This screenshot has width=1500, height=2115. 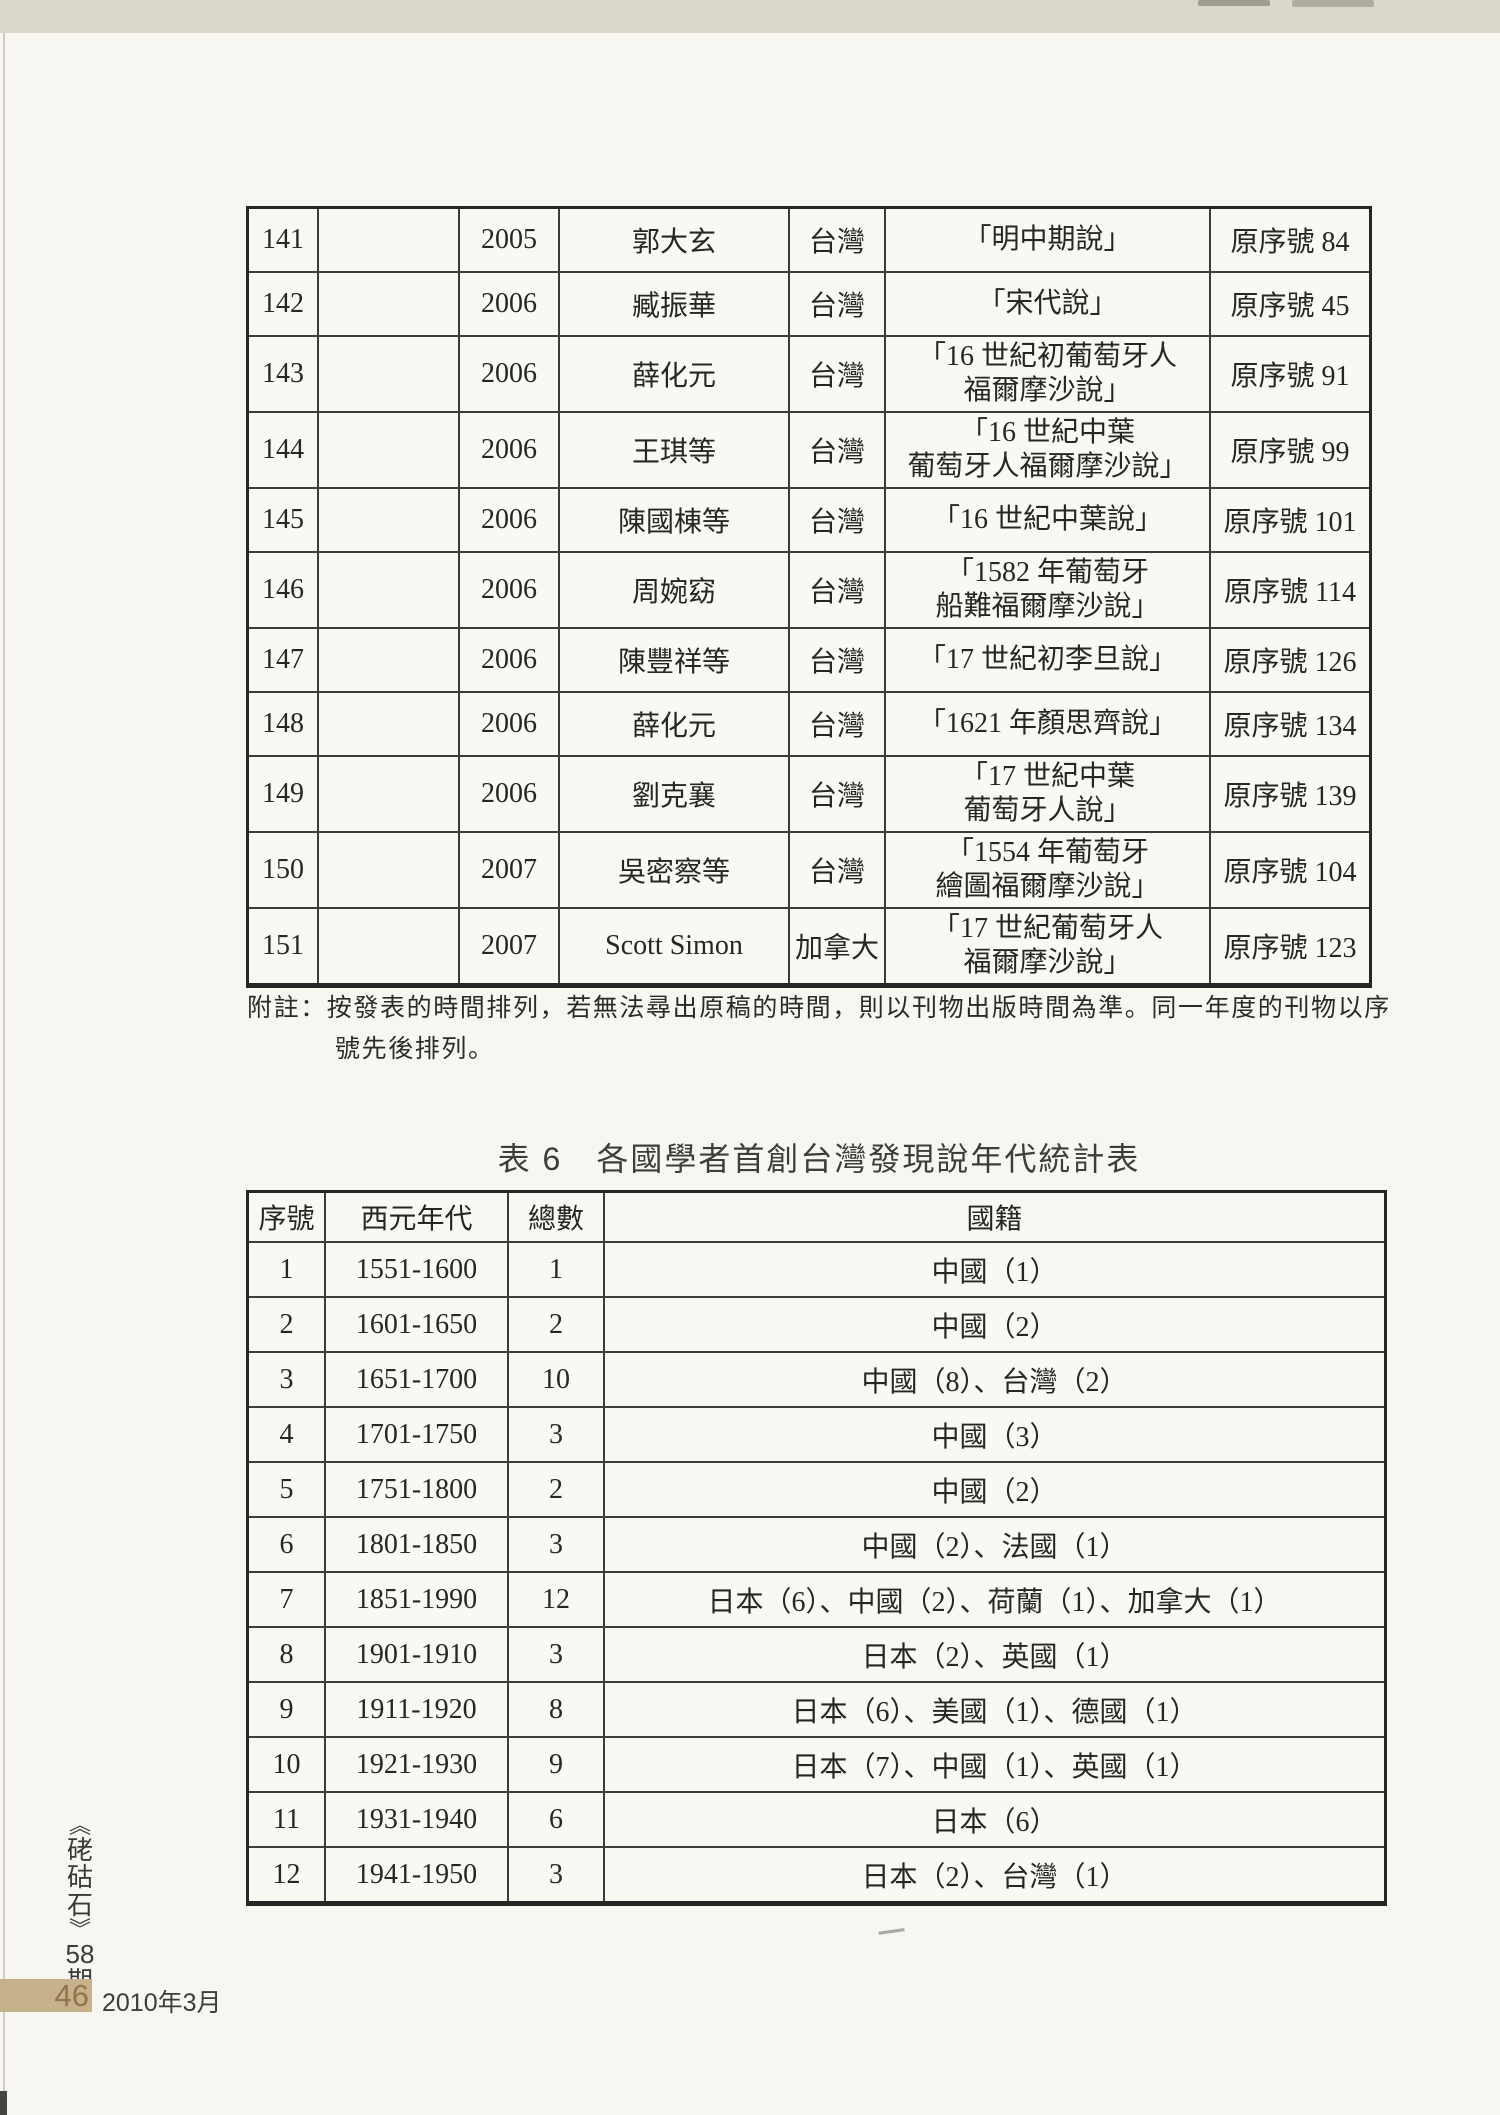 I want to click on table-row: 6 1801-1850 3 中國（2）、法國（1）, so click(x=816, y=1545).